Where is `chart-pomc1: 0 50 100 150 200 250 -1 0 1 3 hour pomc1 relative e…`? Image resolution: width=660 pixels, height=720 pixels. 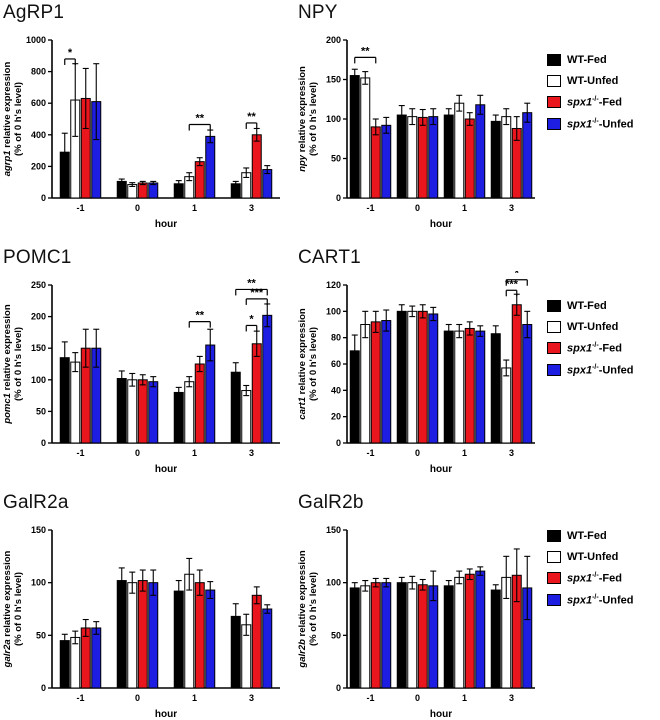
chart-pomc1: 0 50 100 150 200 250 -1 0 1 3 hour pomc1 relative e… is located at coordinates (141, 376).